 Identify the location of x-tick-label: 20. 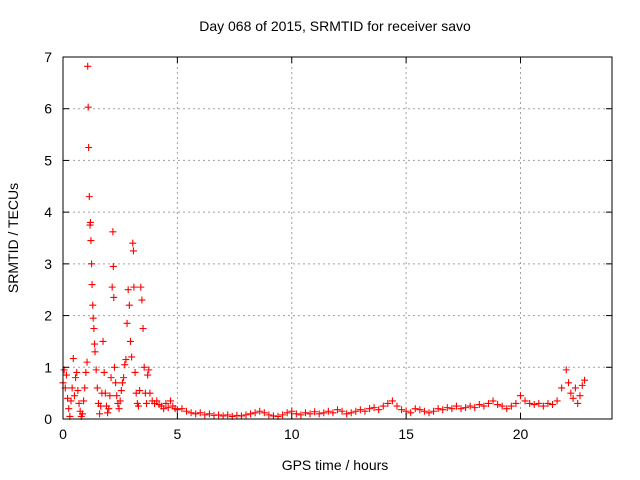
(521, 434).